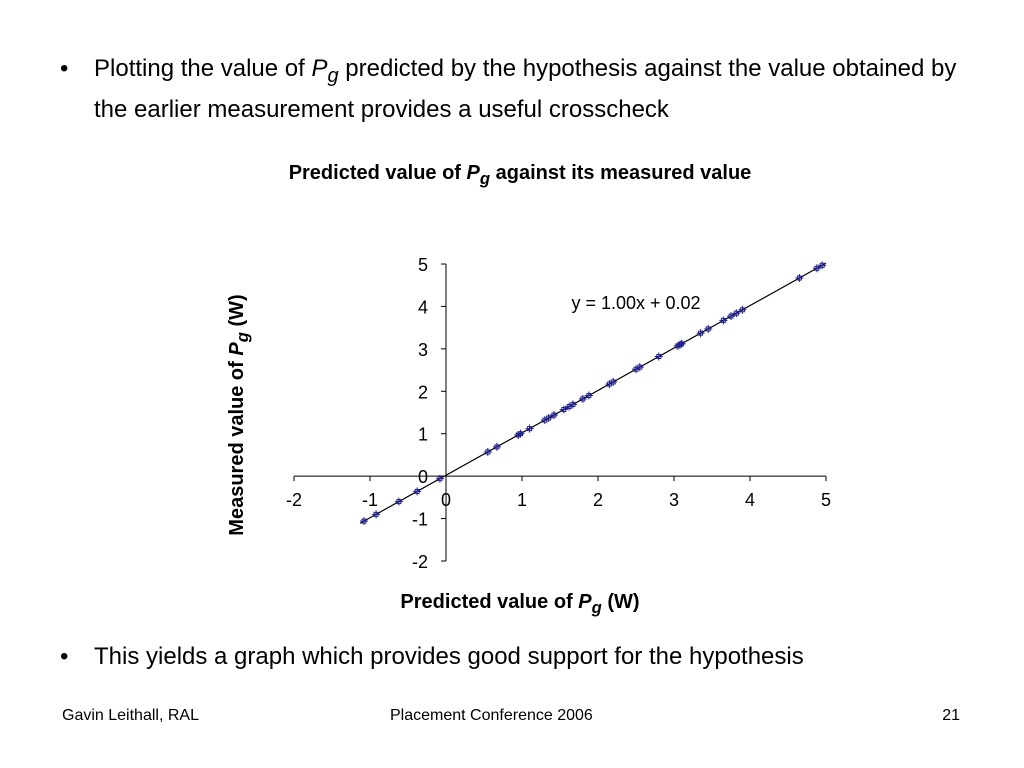  Describe the element at coordinates (423, 477) in the screenshot. I see `y-tick-label: 0` at that location.